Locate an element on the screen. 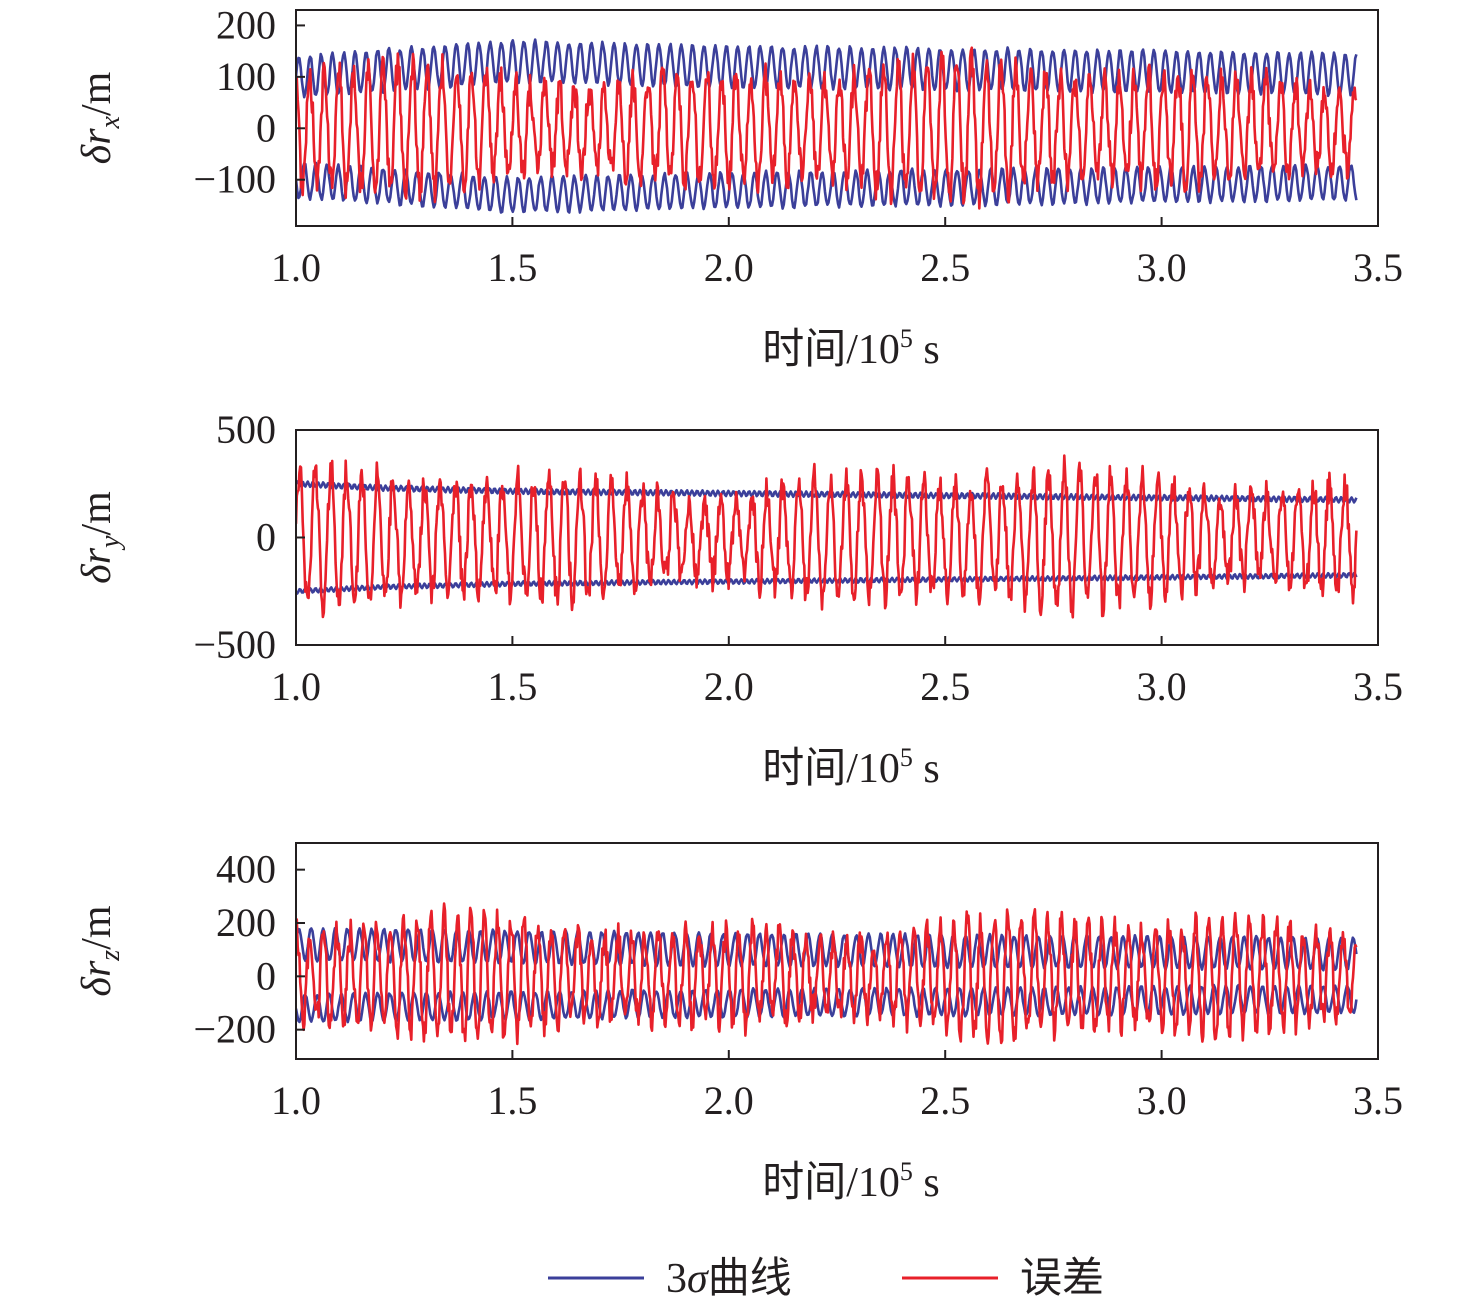 The image size is (1476, 1311). y-tick-label: −100 is located at coordinates (234, 179).